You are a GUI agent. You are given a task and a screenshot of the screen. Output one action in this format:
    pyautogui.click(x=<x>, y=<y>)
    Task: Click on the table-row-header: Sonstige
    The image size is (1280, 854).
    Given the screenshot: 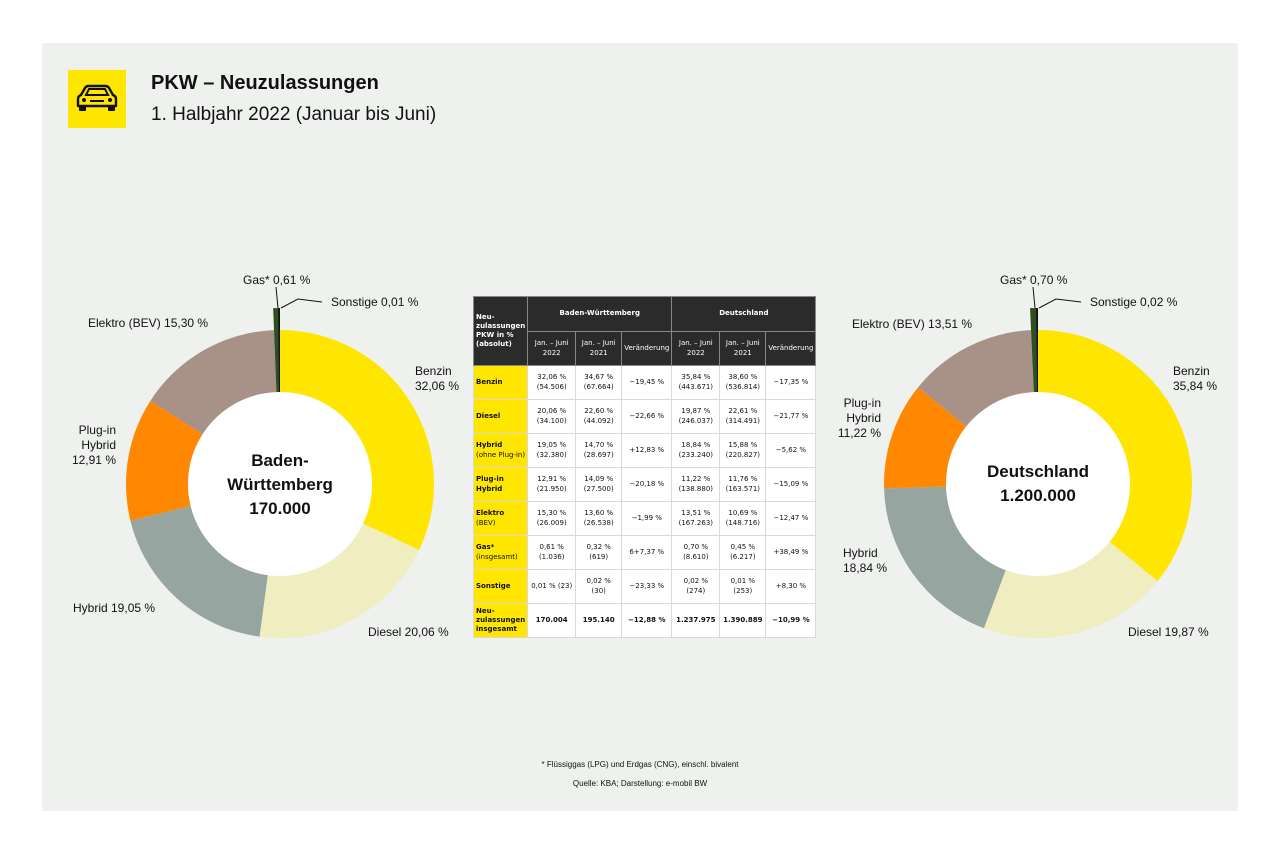 What is the action you would take?
    pyautogui.click(x=500, y=586)
    